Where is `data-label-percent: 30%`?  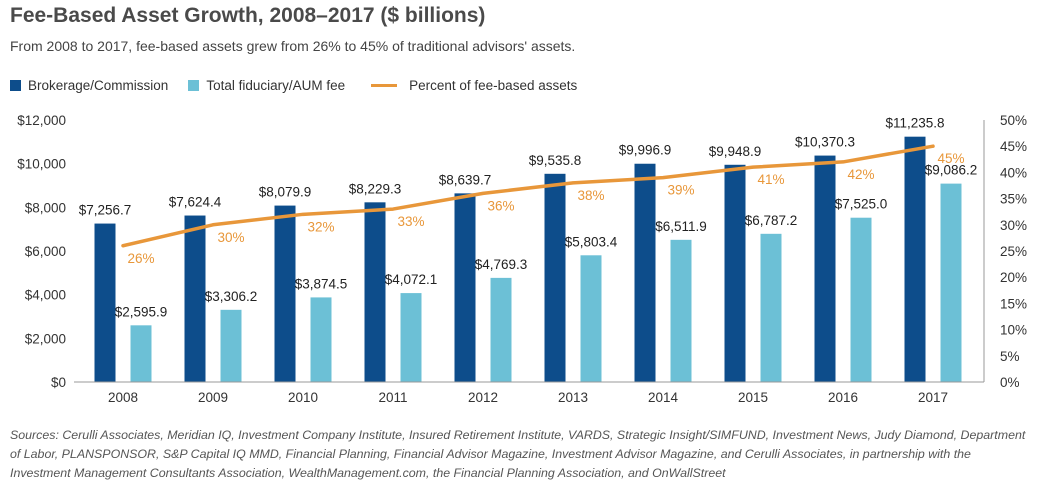 data-label-percent: 30% is located at coordinates (230, 237).